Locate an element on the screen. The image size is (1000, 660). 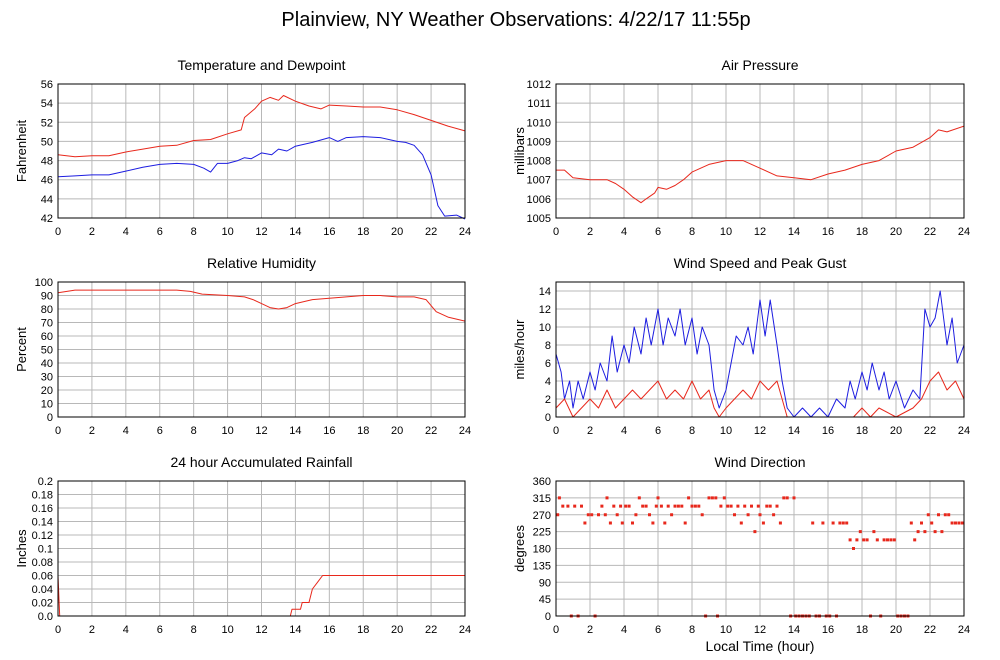
wind-x-tick-label: 18 is located at coordinates (862, 431).